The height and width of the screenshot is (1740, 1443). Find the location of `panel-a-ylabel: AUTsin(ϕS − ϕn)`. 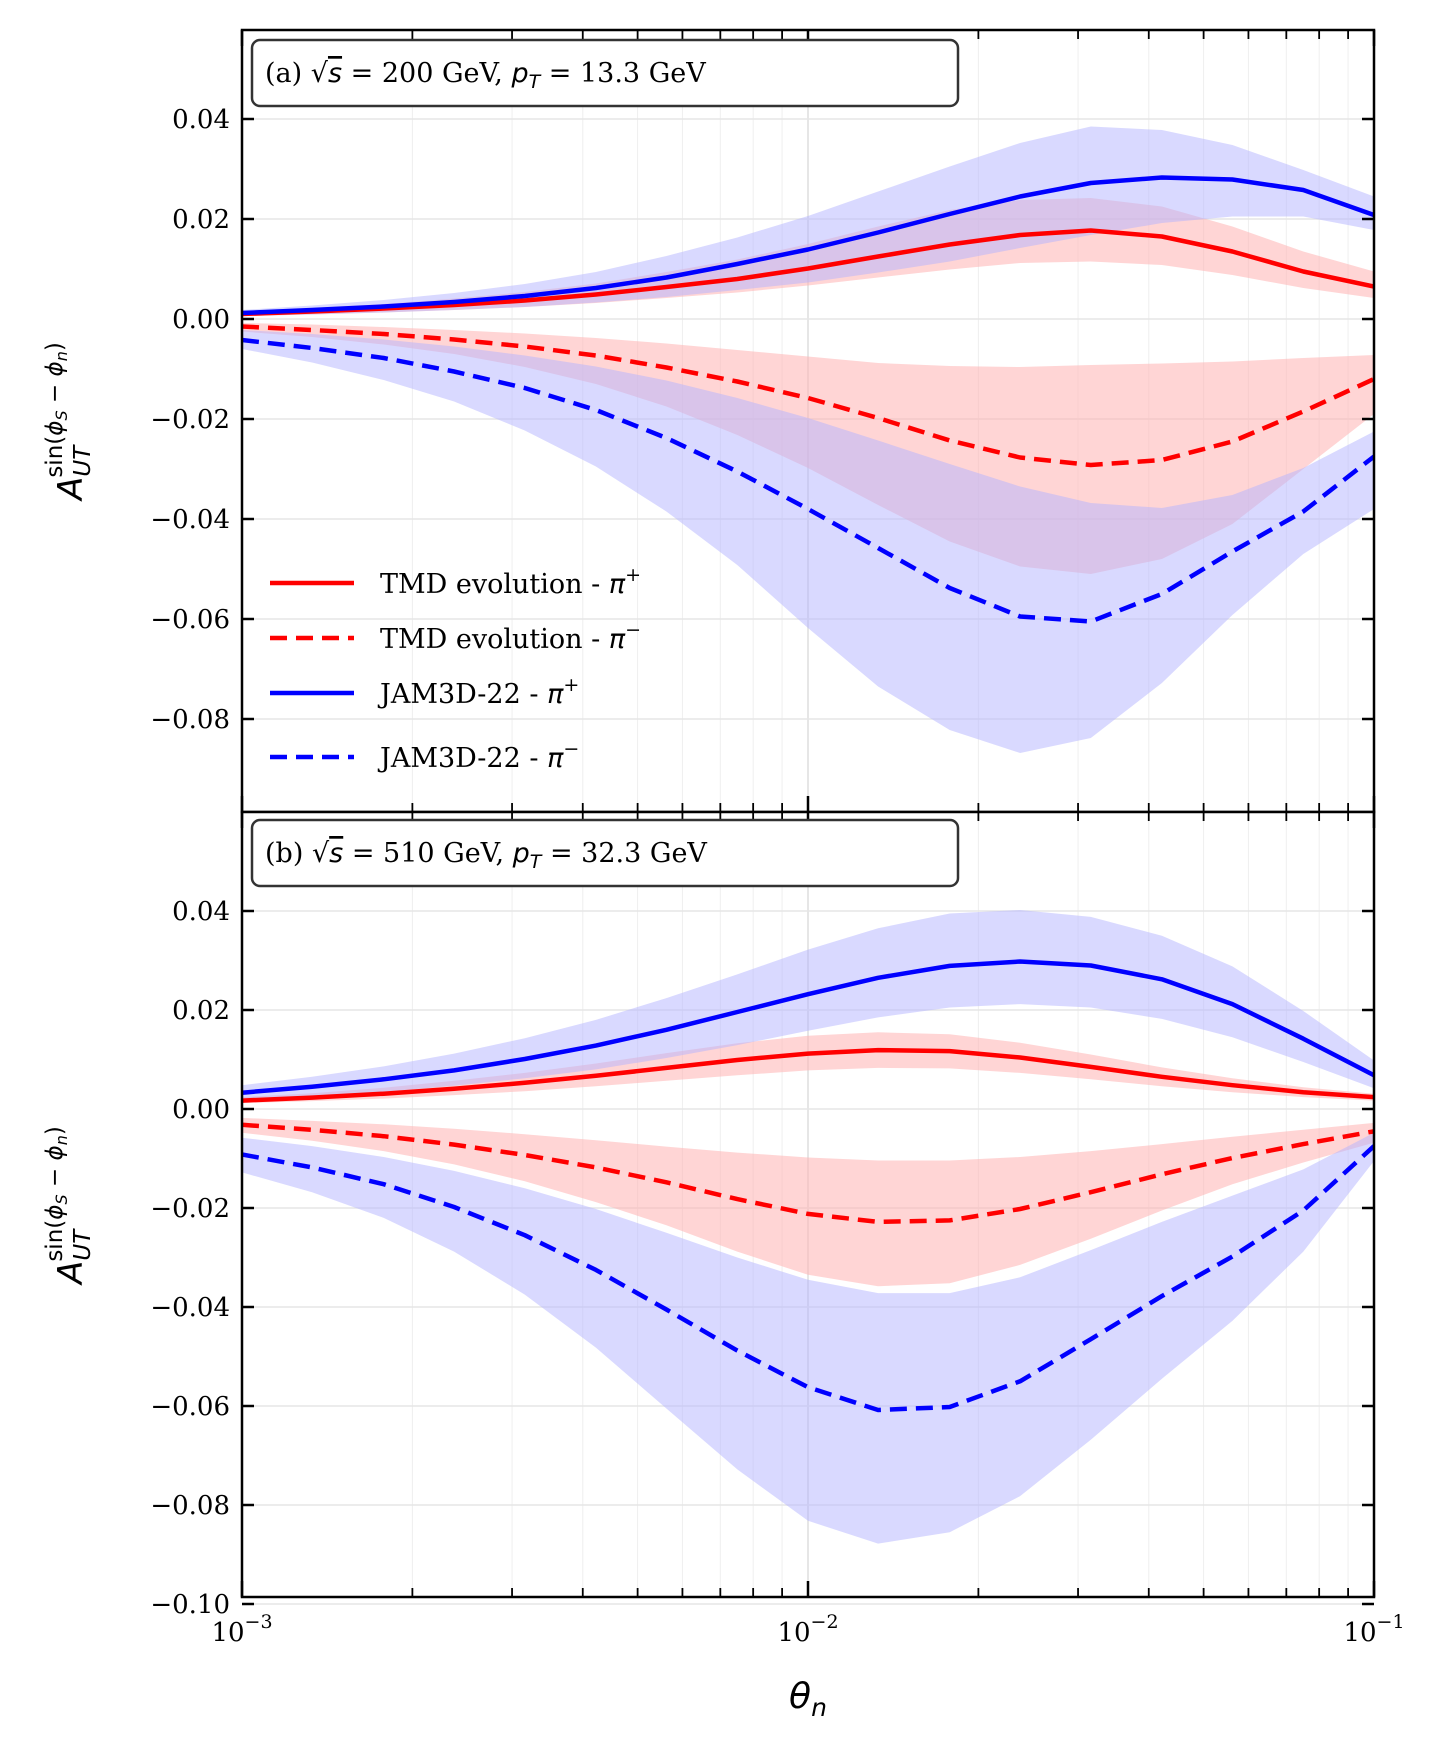

panel-a-ylabel: AUTsin(ϕS − ϕn) is located at coordinates (69, 422).